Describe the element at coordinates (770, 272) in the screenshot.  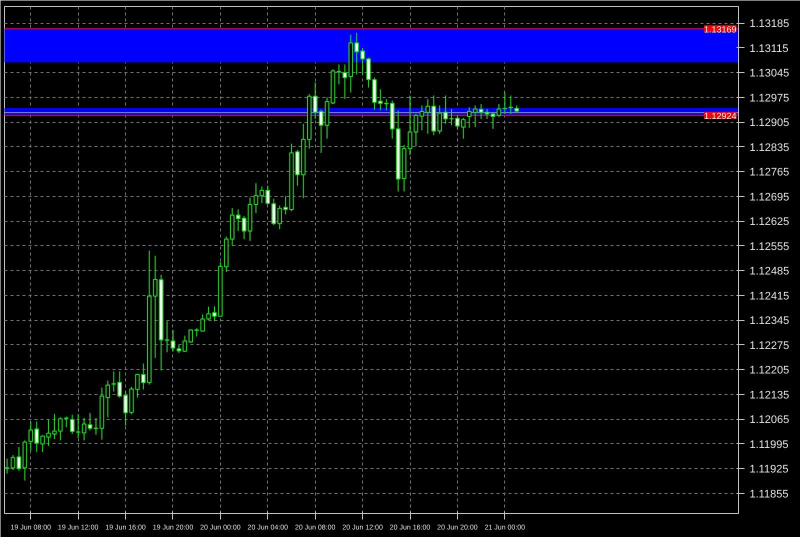
I see `y-tick-label: 1.12485` at that location.